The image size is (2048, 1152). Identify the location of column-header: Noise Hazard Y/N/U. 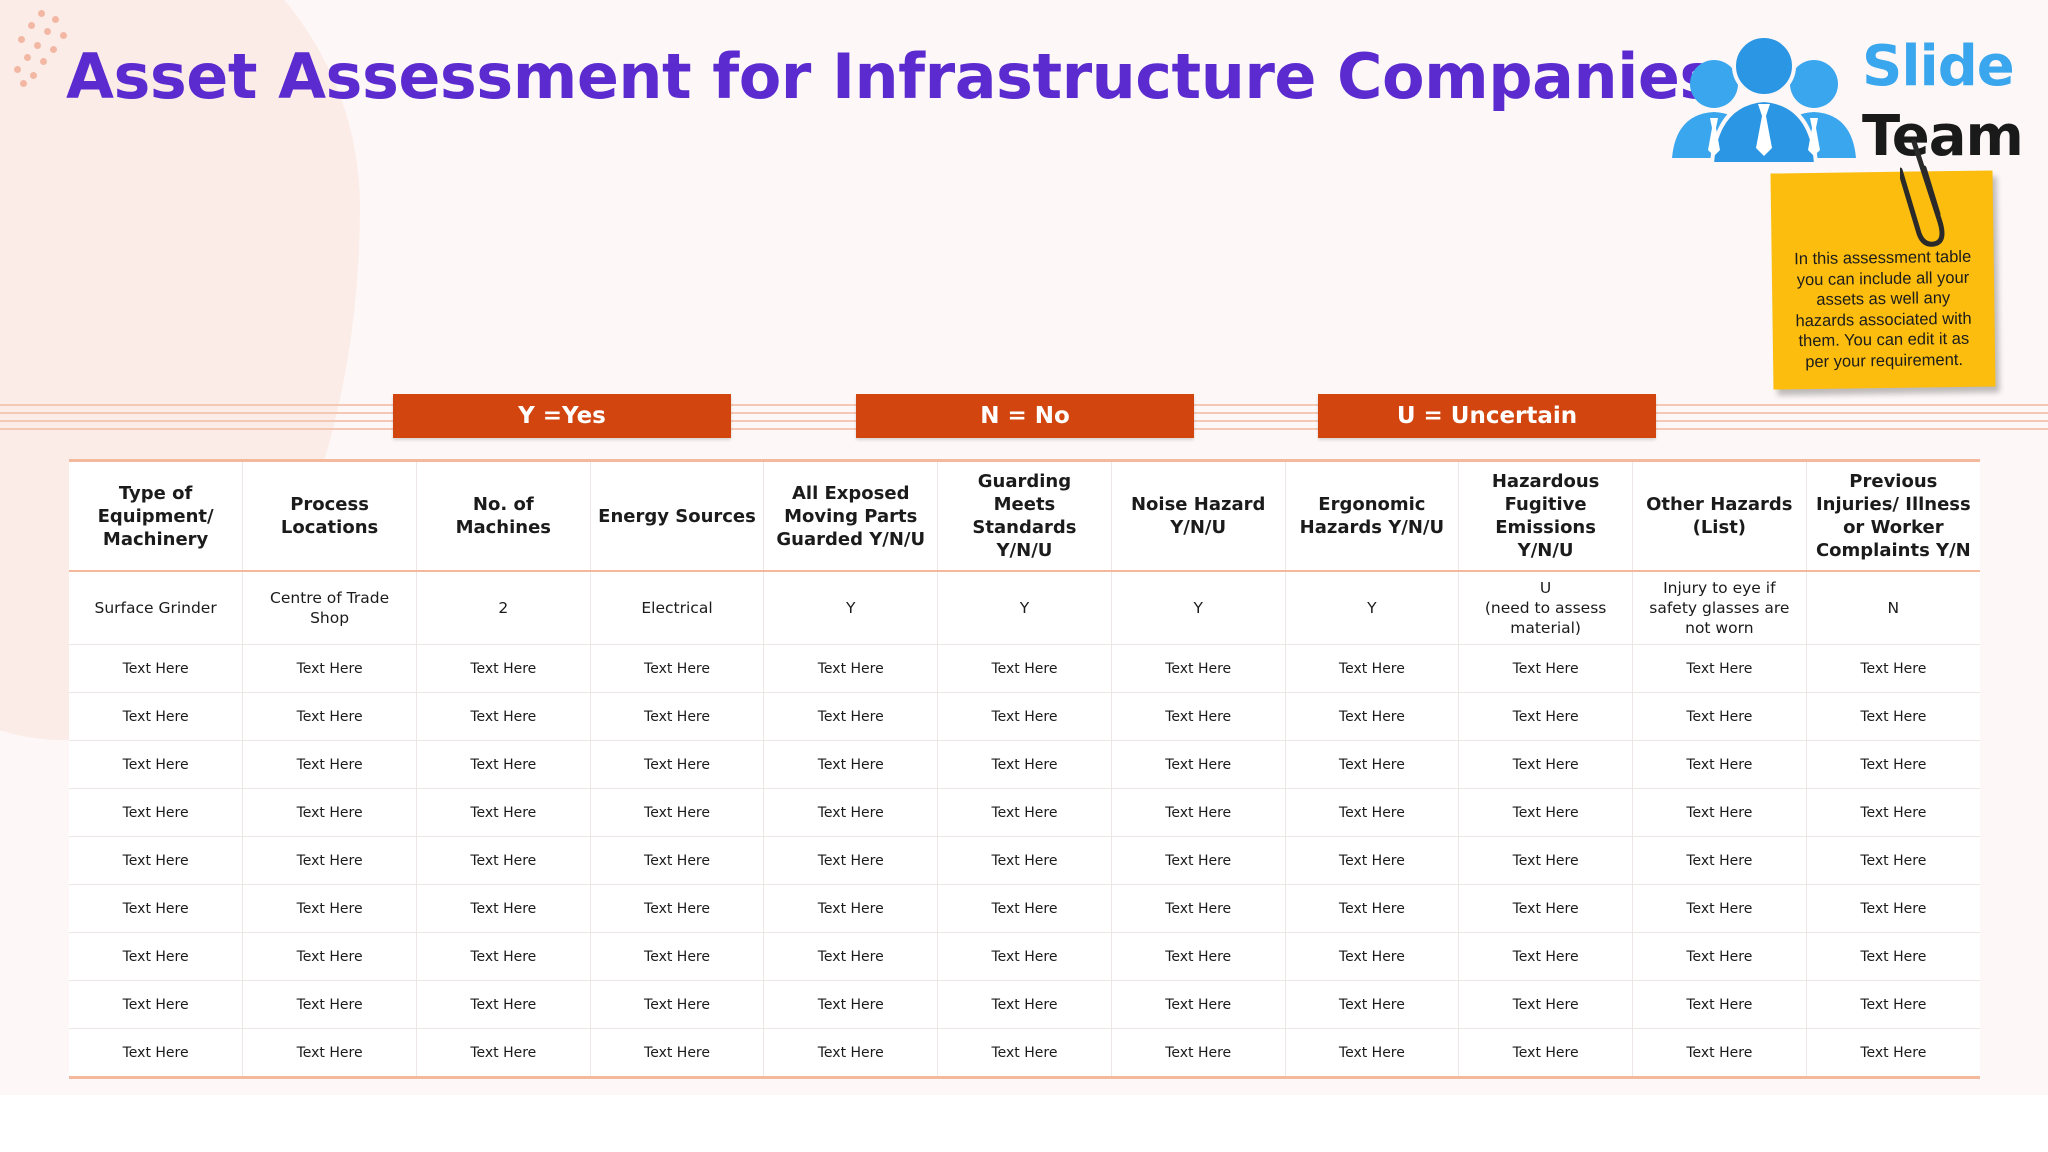
(1198, 516).